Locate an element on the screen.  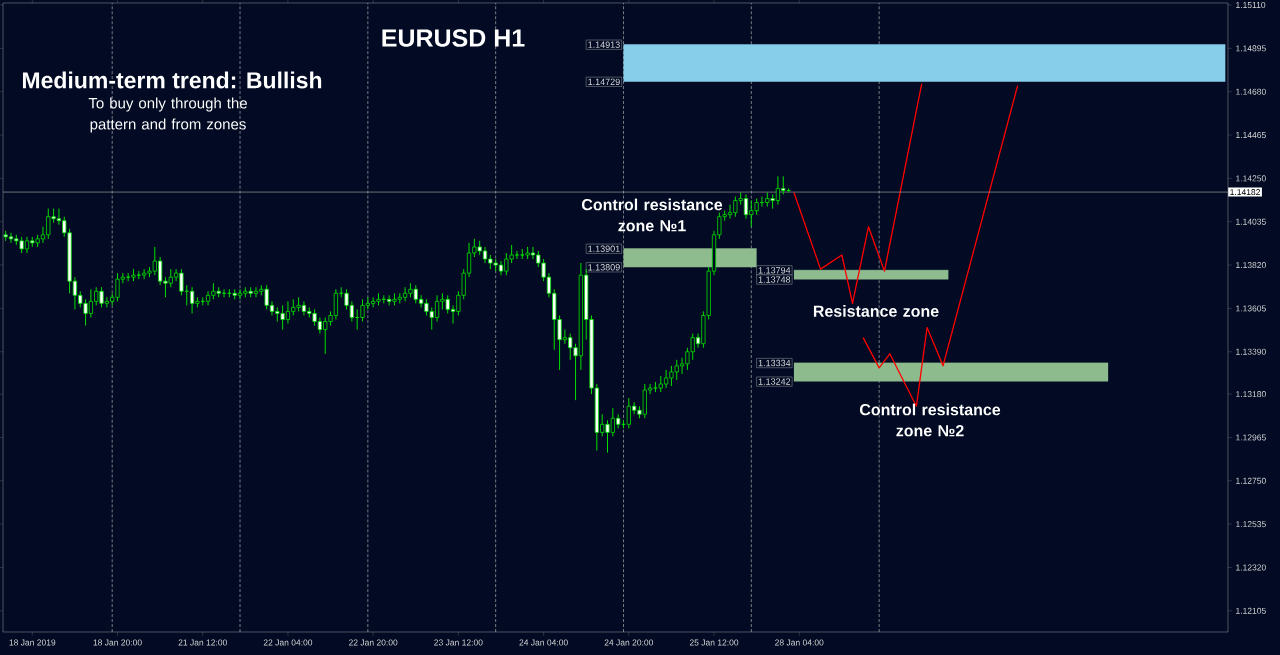
x-tick-label: 24 Jan 04:00 is located at coordinates (543, 642).